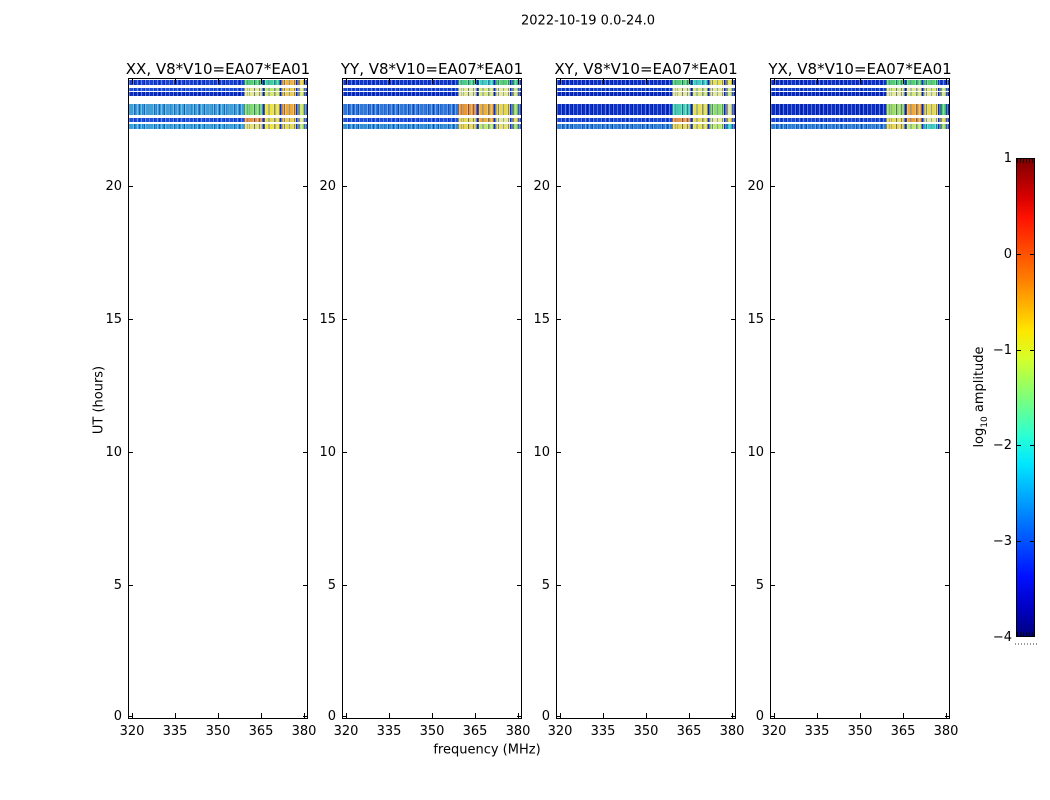  I want to click on figure-title: 2022-10-19 0.0-24.0, so click(588, 21).